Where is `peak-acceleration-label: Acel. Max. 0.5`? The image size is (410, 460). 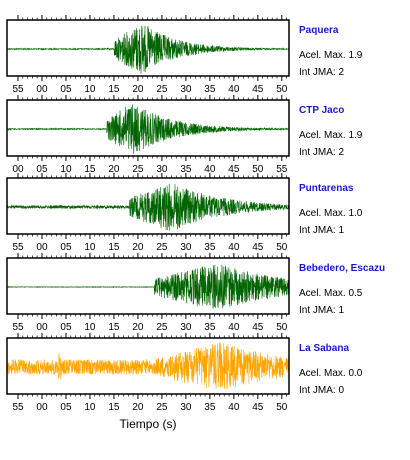 peak-acceleration-label: Acel. Max. 0.5 is located at coordinates (331, 293).